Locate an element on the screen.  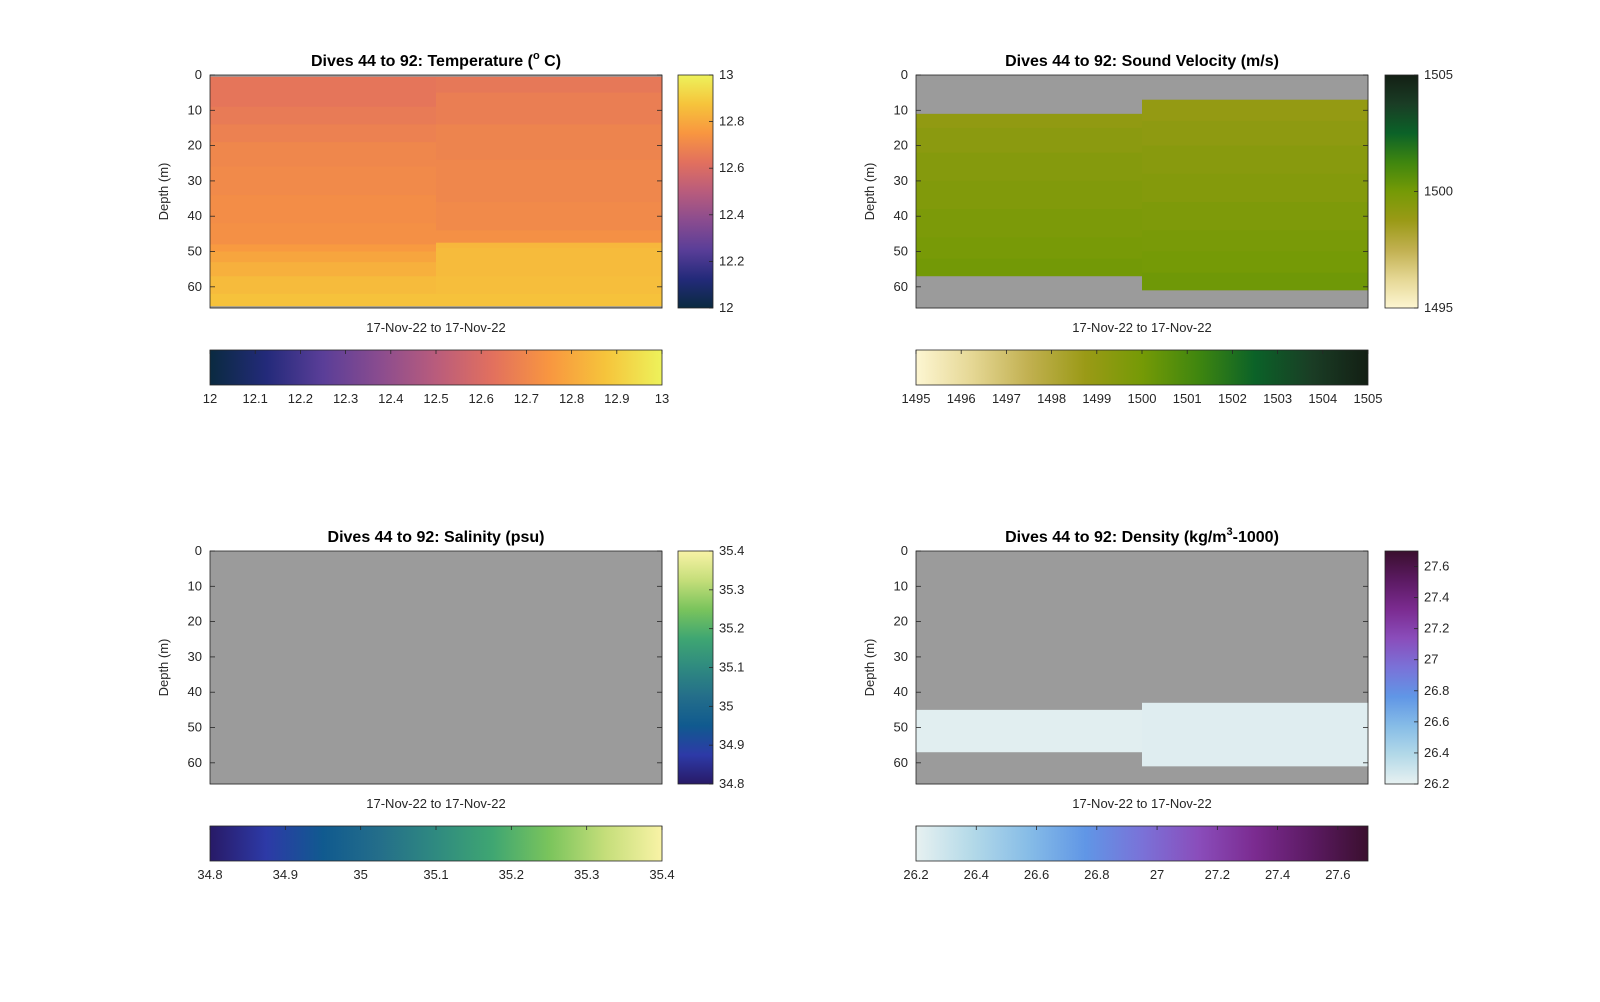
bottom-colorbar-tick-label: 35.2 is located at coordinates (511, 874).